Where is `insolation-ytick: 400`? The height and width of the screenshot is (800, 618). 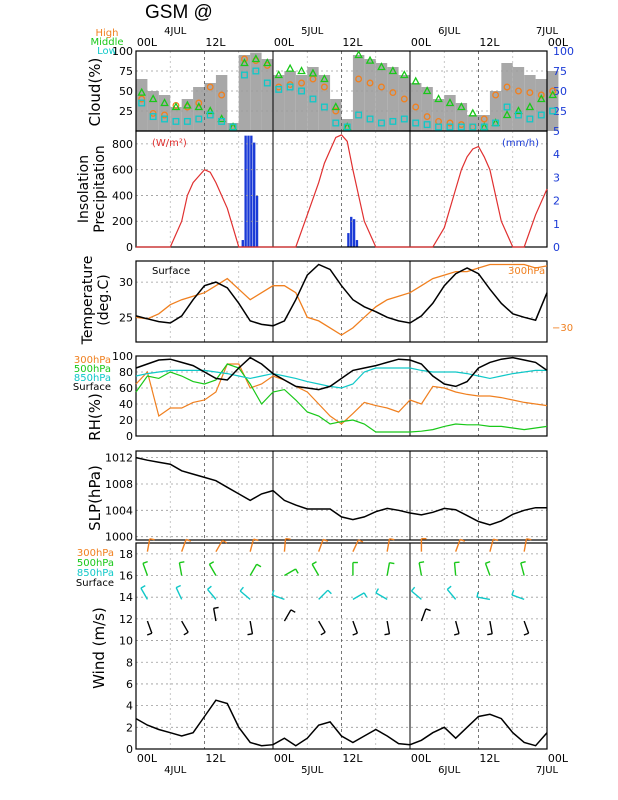
insolation-ytick: 400 is located at coordinates (122, 195).